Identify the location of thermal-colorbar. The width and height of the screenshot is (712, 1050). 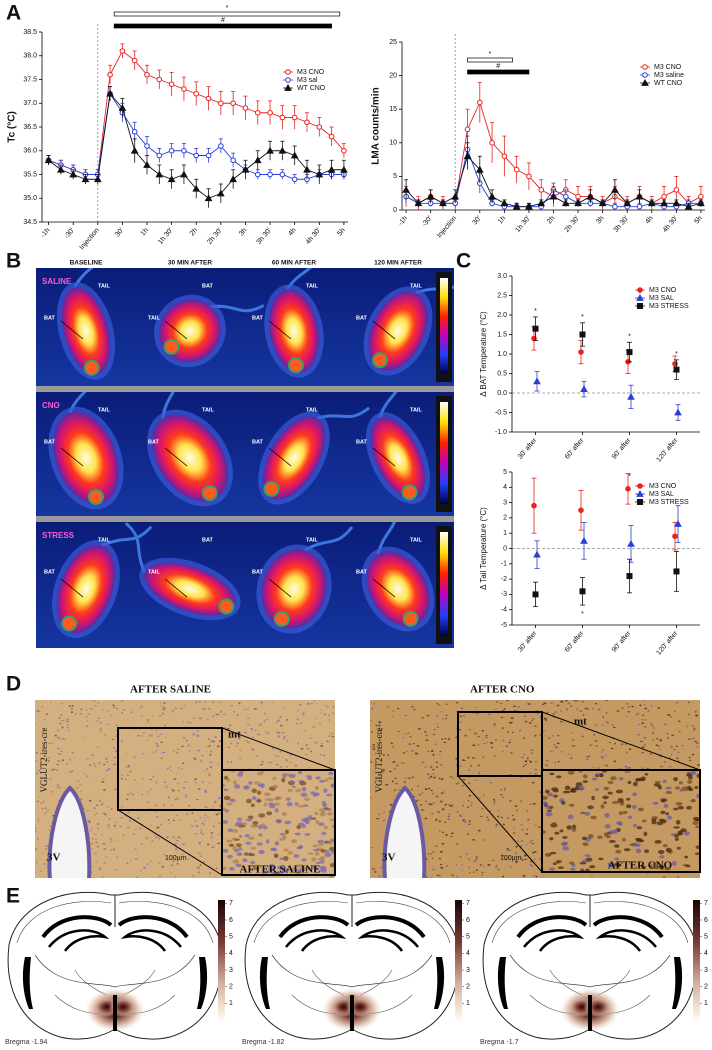
(444, 453).